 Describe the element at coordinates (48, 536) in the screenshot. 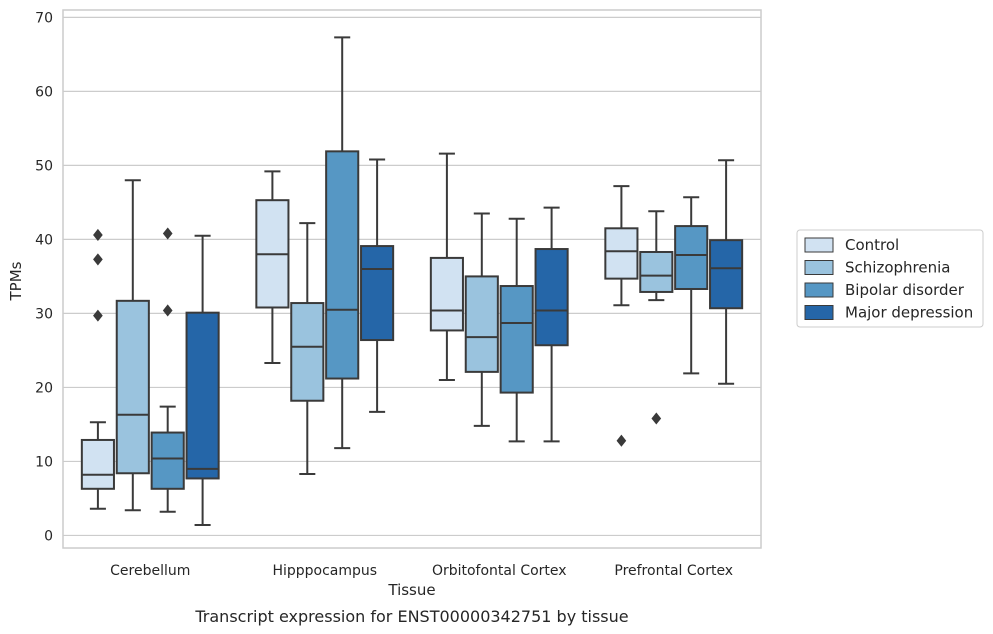

I see `y-tick-label: 0` at that location.